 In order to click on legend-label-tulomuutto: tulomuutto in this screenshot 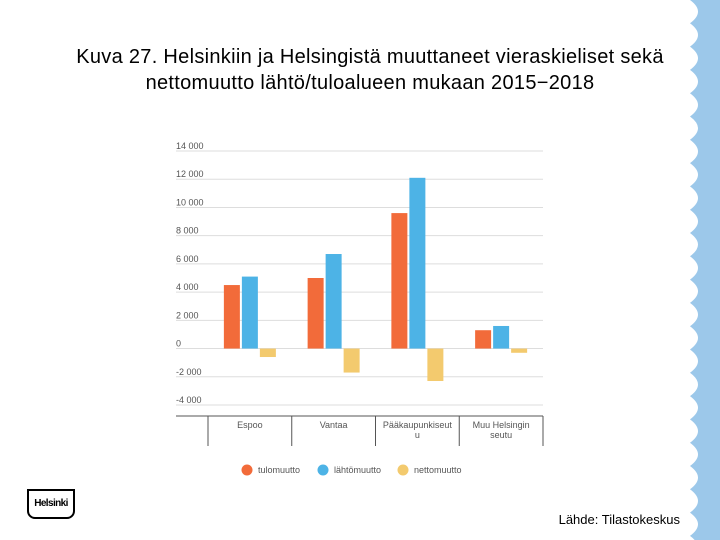, I will do `click(279, 470)`.